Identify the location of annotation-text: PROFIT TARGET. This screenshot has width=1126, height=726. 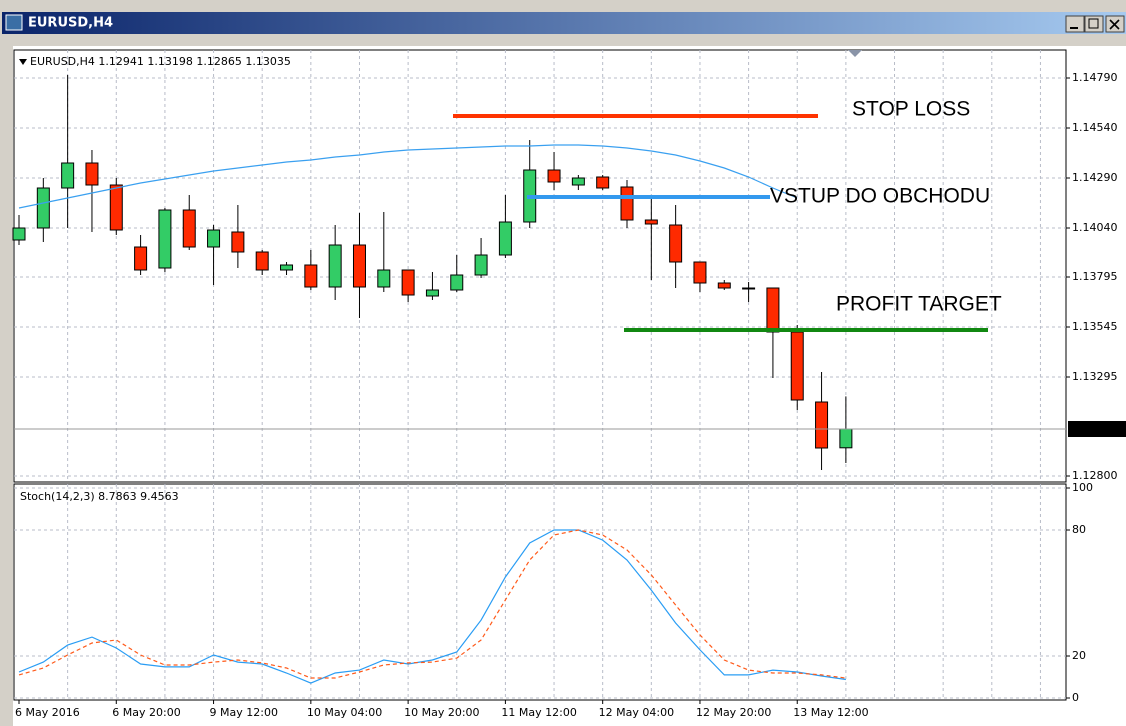
(919, 304).